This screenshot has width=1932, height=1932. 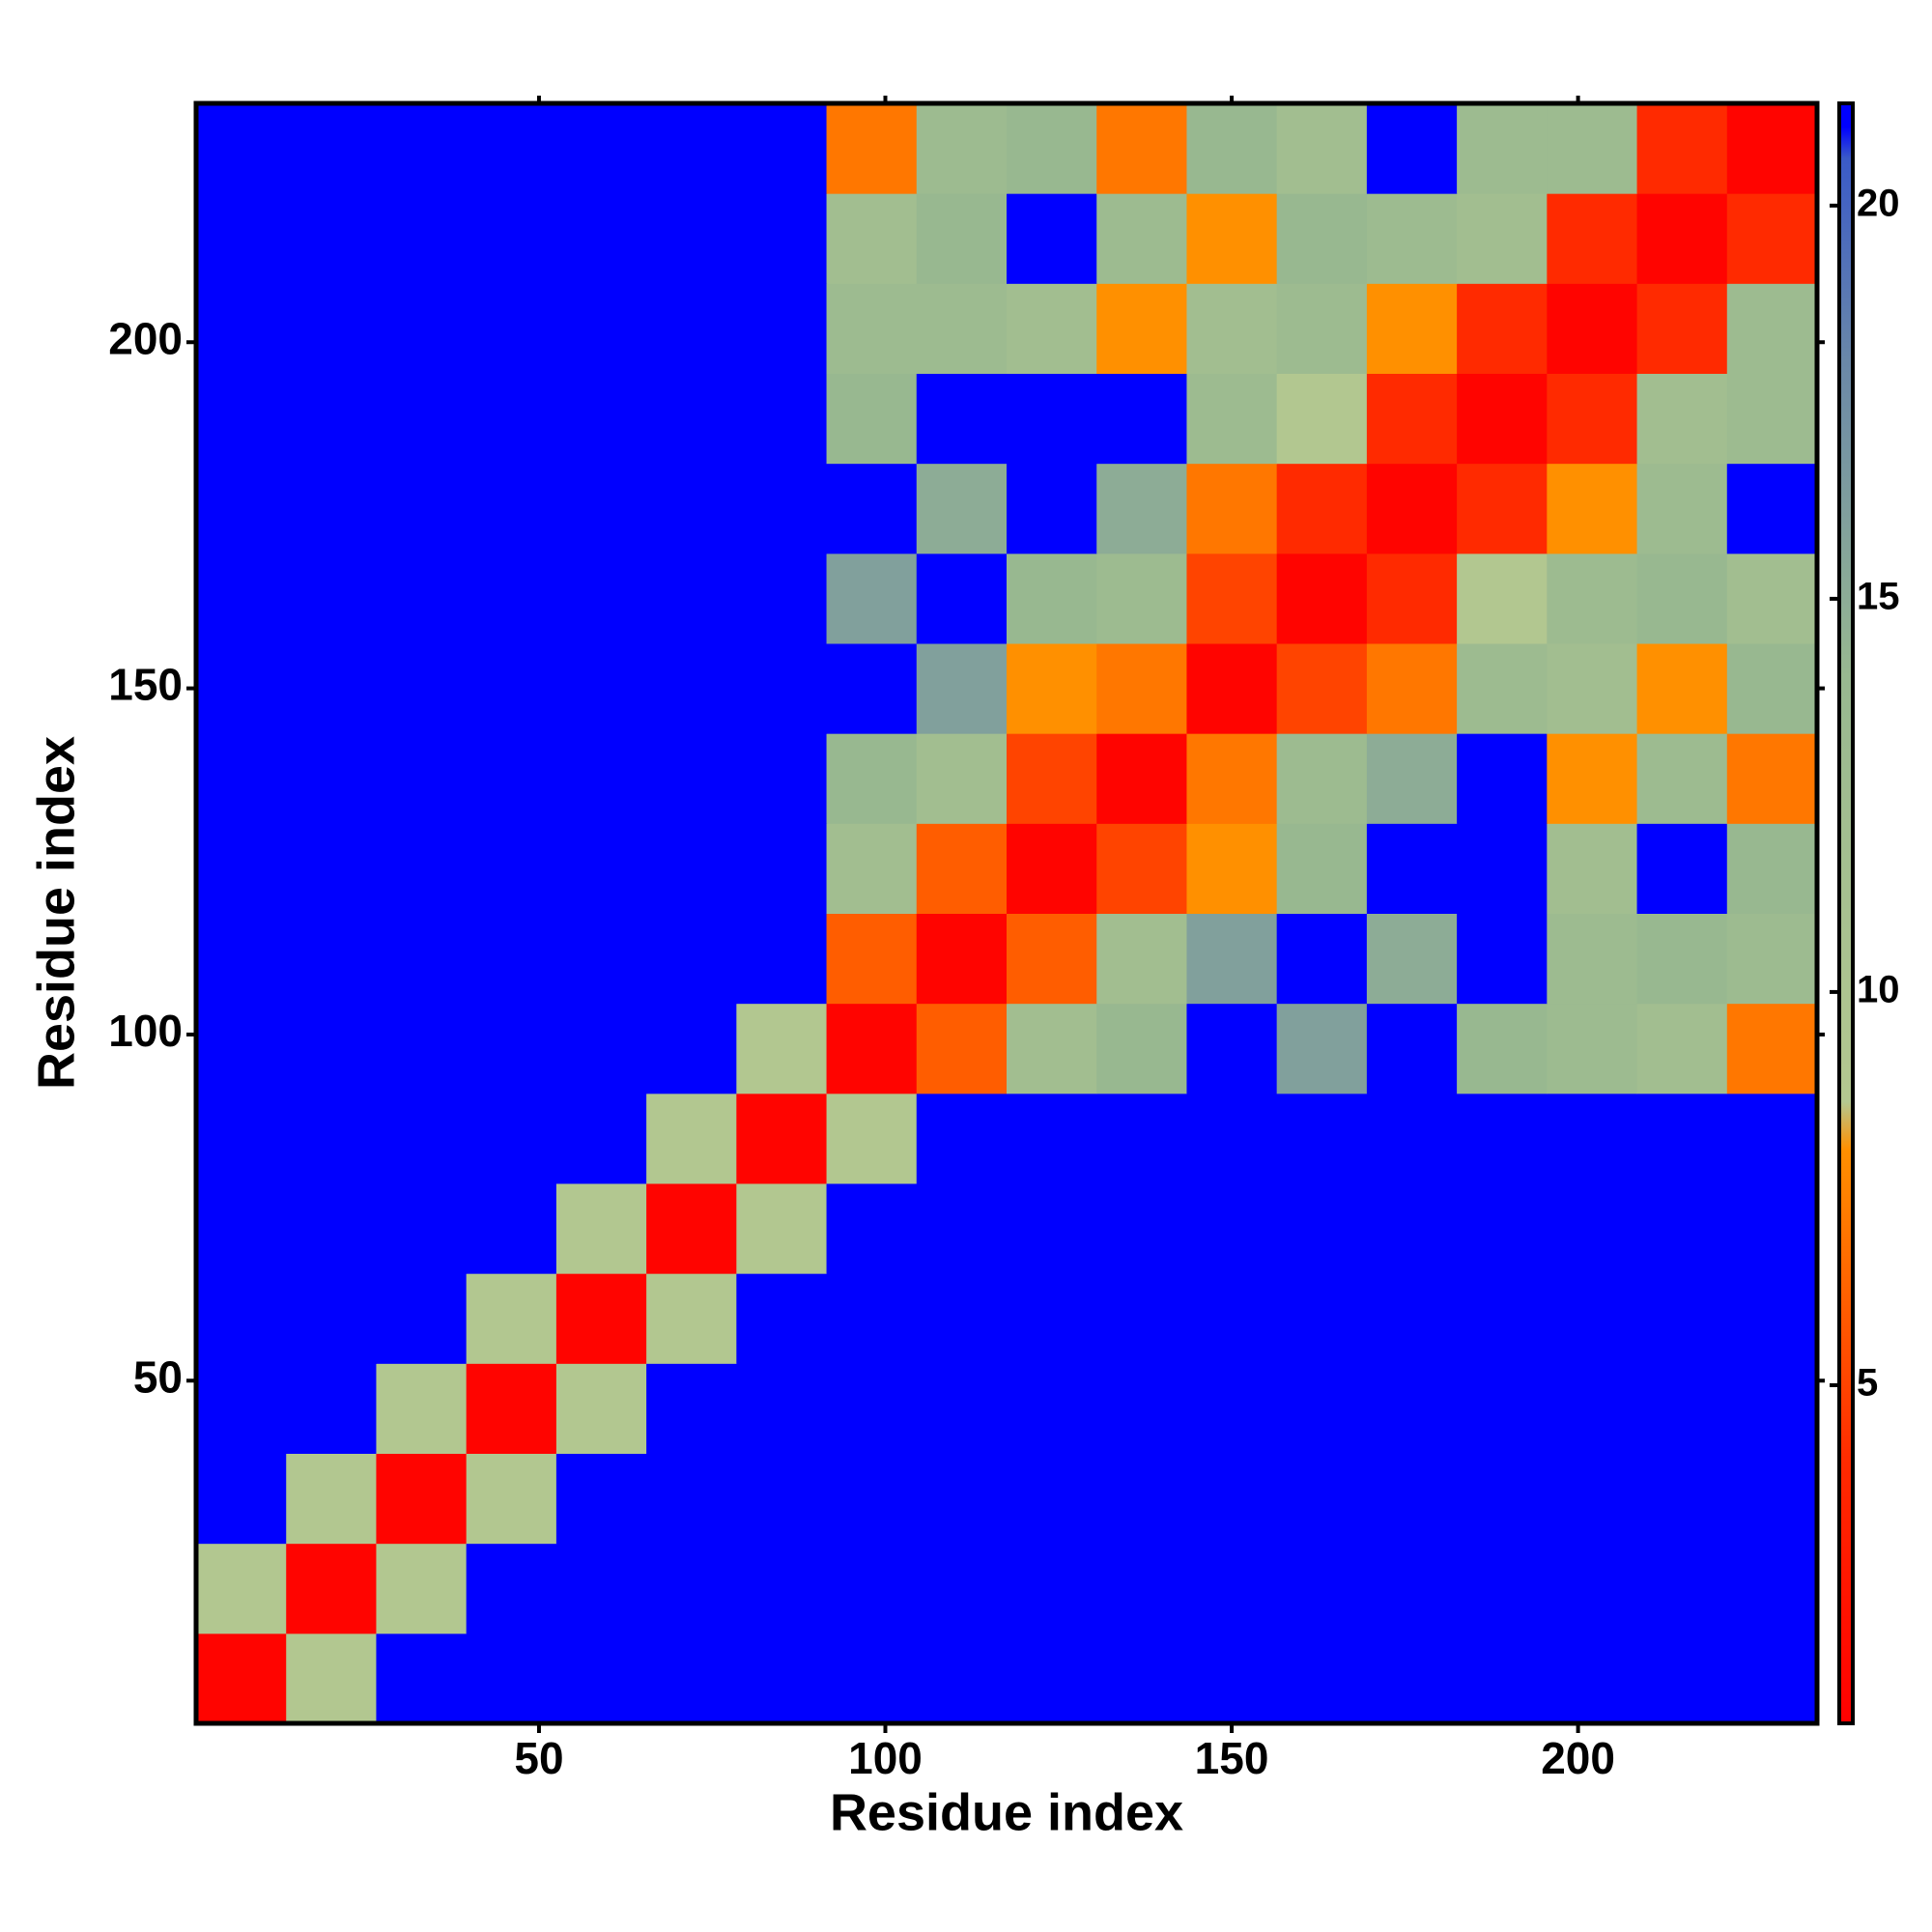 What do you see at coordinates (1867, 1383) in the screenshot?
I see `colorbar-tick-label: 5` at bounding box center [1867, 1383].